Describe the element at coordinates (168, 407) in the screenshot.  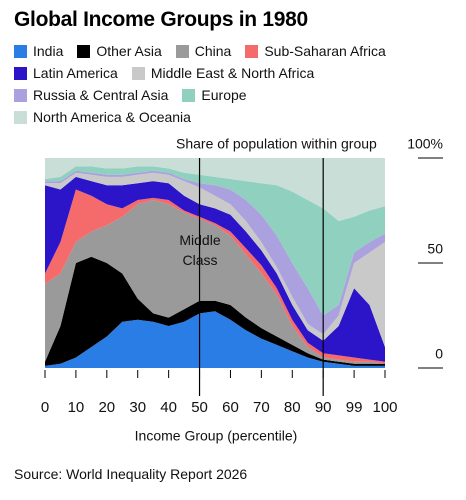
I see `x-tick-label: 40` at that location.